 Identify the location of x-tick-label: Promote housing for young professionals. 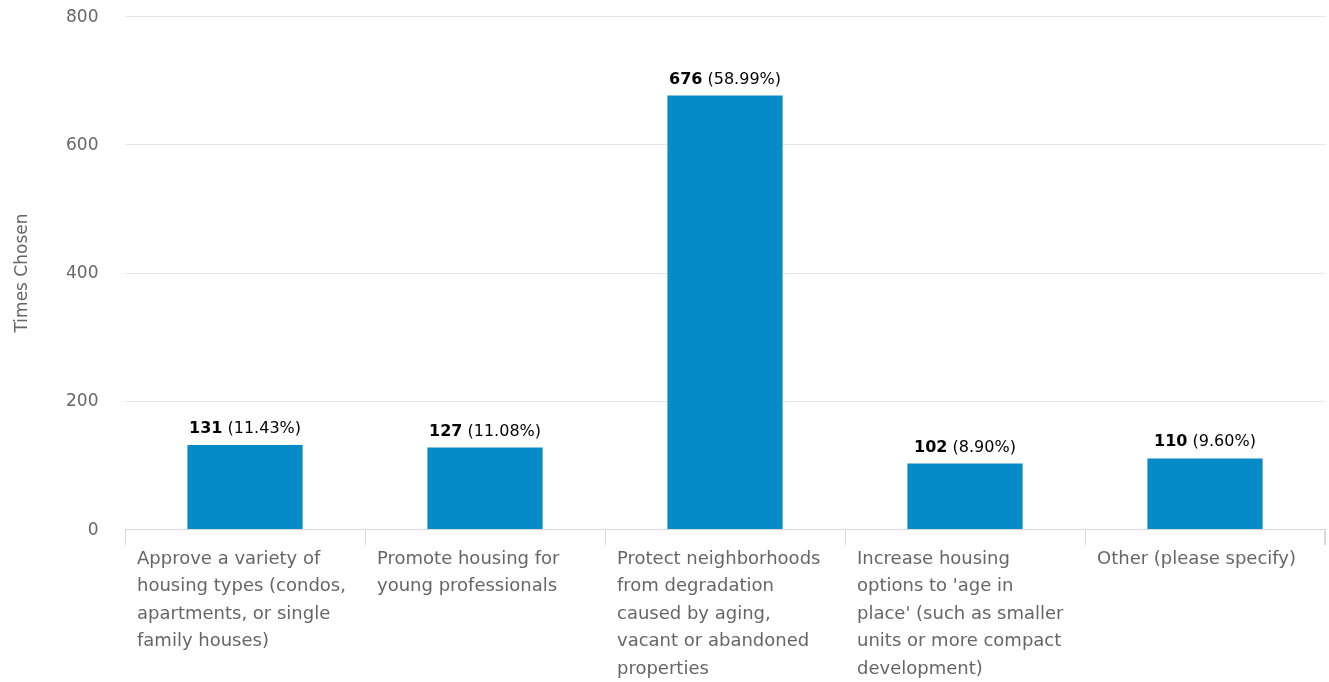
(469, 570).